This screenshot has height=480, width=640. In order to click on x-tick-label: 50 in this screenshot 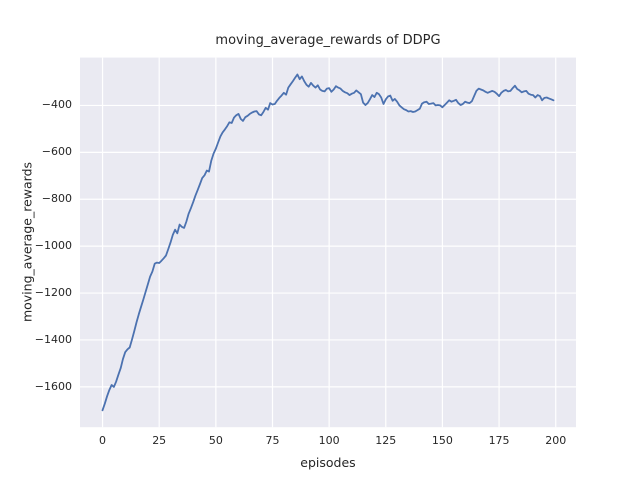, I will do `click(215, 440)`.